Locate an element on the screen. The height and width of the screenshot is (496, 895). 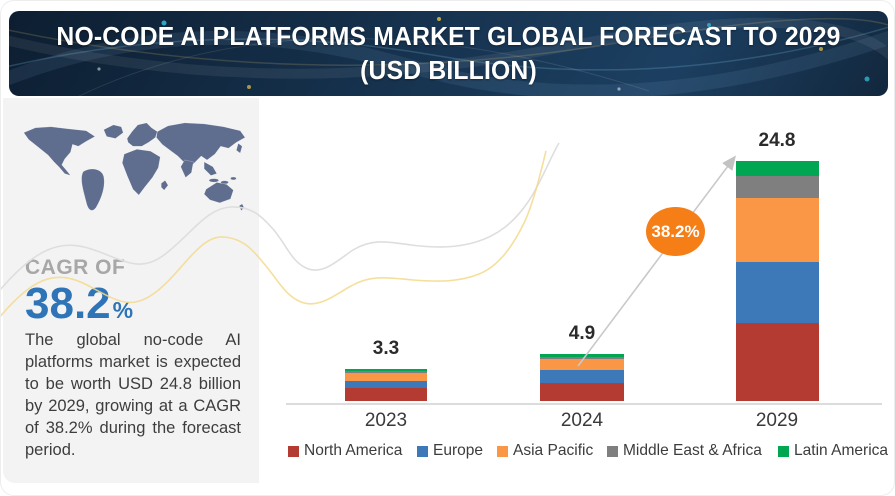
legend-item-europe: Europe is located at coordinates (451, 451).